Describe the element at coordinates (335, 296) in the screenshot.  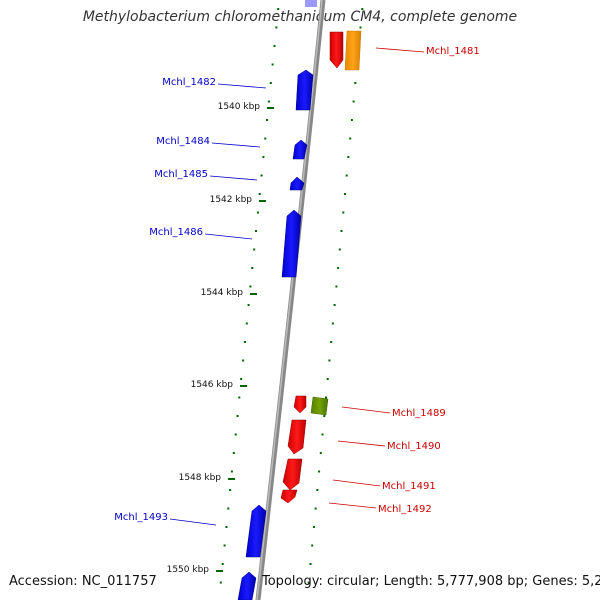
I see `right-tick-dots` at that location.